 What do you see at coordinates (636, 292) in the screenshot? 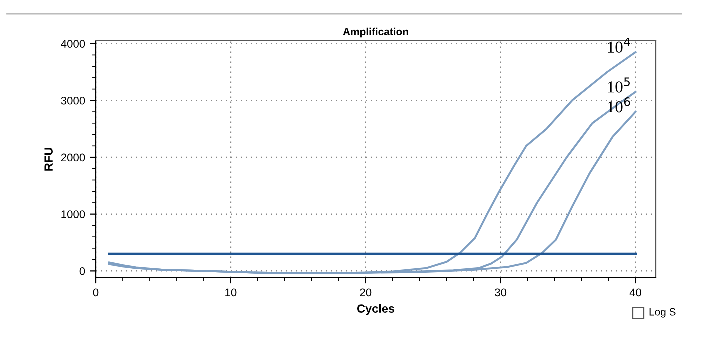
I see `x-tick-label: 40` at bounding box center [636, 292].